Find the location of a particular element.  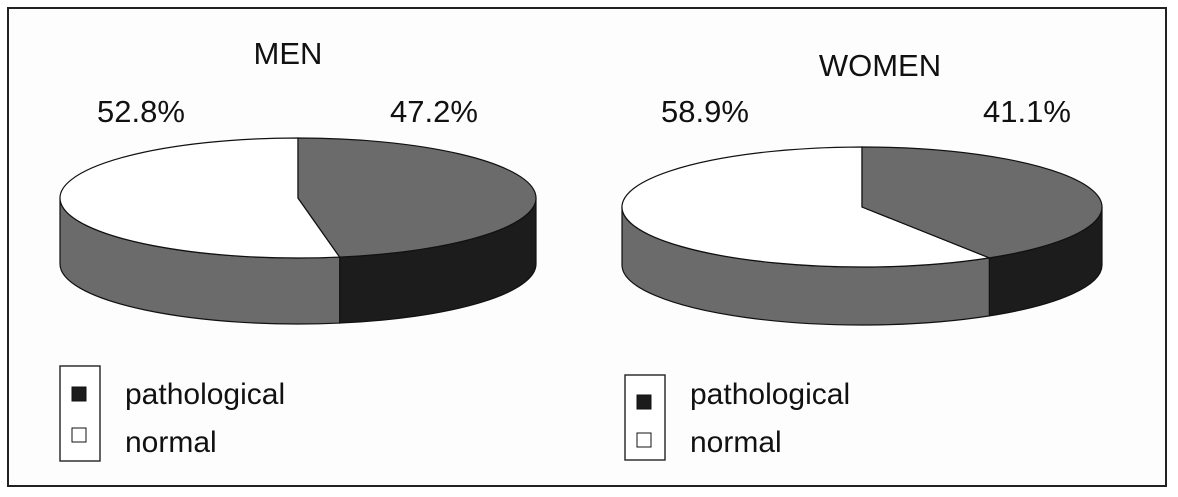

slice-label-pathological-men: 47.2% is located at coordinates (434, 111).